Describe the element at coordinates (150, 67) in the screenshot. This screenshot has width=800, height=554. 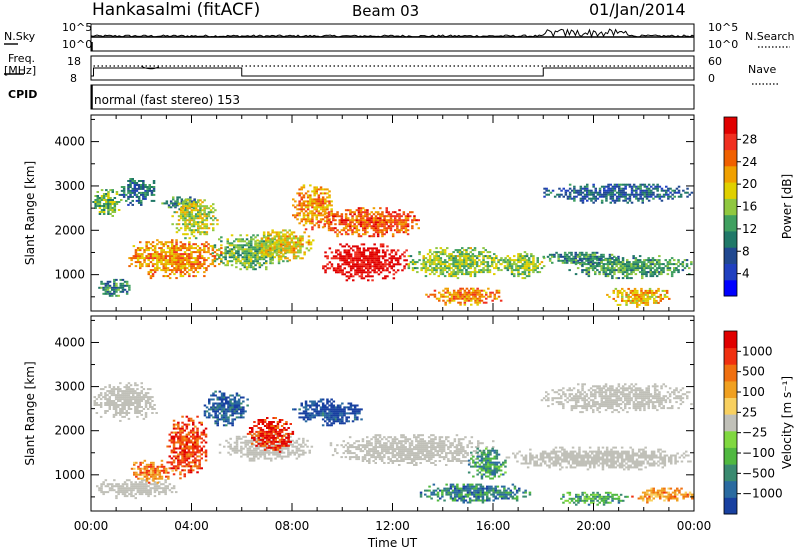
I see `nave-dip` at that location.